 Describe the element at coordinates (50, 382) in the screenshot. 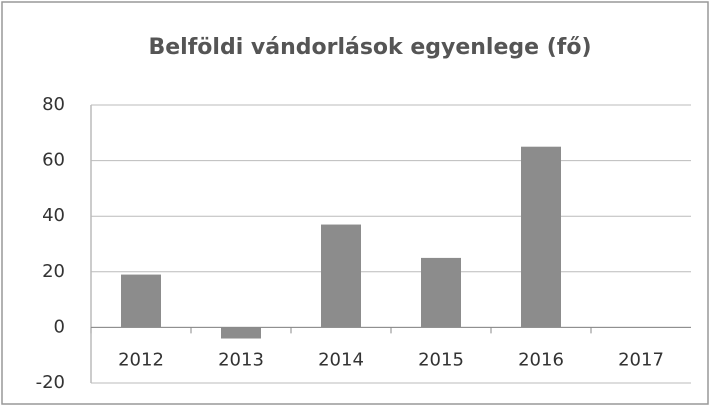

I see `y-tick-label: -20` at that location.